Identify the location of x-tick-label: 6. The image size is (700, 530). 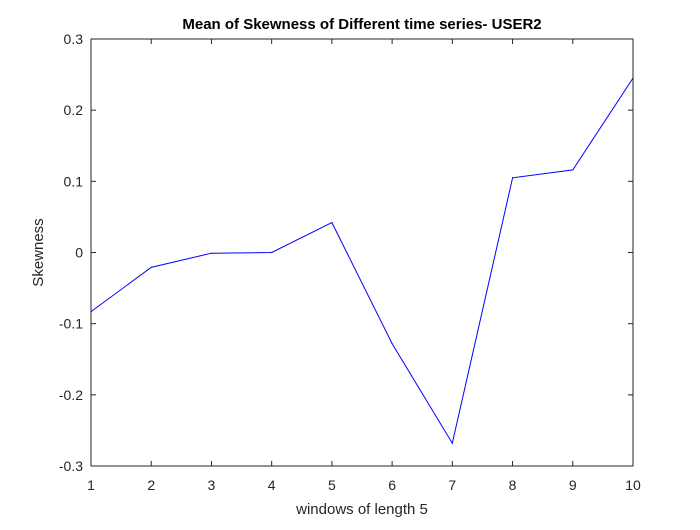
(392, 485).